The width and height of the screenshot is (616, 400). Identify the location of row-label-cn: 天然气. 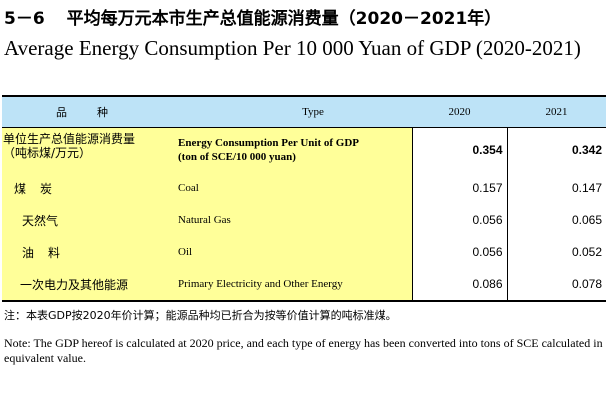
(88, 220).